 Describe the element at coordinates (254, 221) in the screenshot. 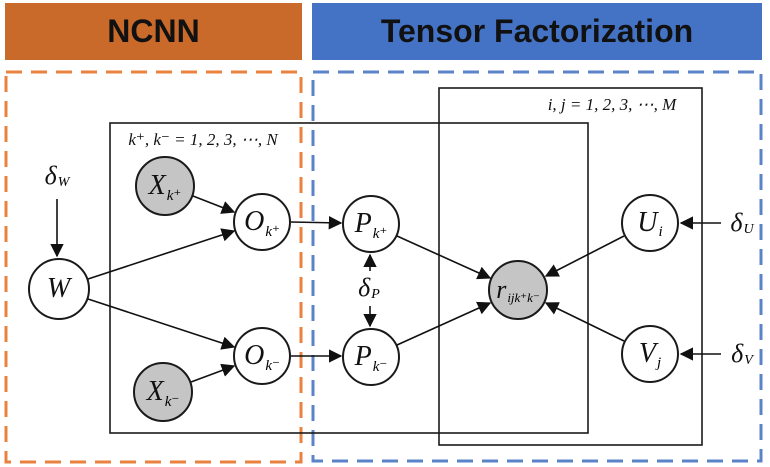

I see `node-o-k-plus-label: O` at that location.